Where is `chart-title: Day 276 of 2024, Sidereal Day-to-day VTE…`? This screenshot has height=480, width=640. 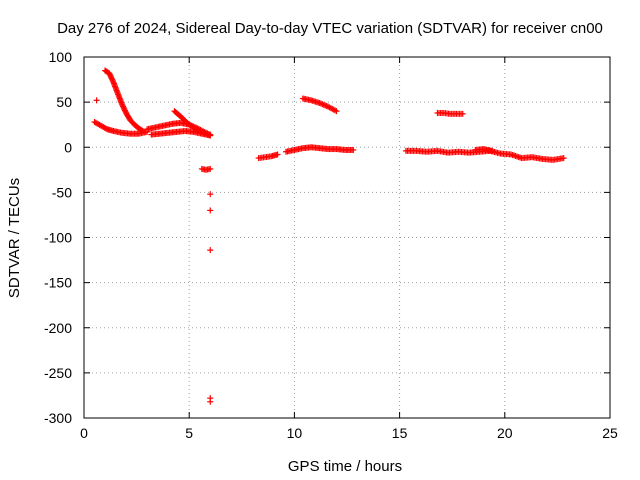 chart-title: Day 276 of 2024, Sidereal Day-to-day VTE… is located at coordinates (330, 28).